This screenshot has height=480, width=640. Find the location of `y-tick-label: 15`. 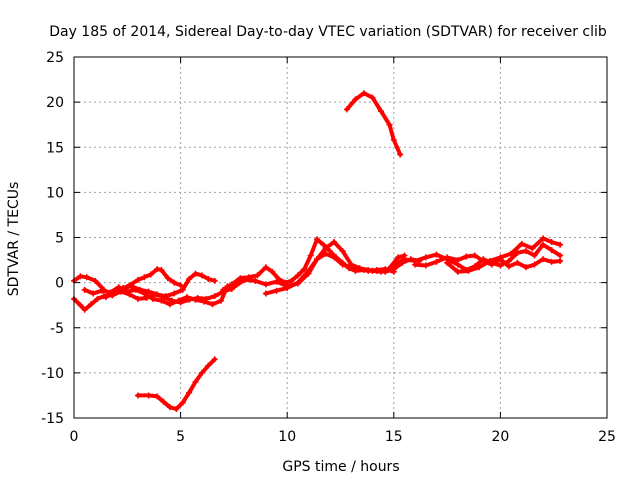

y-tick-label: 15 is located at coordinates (55, 148).